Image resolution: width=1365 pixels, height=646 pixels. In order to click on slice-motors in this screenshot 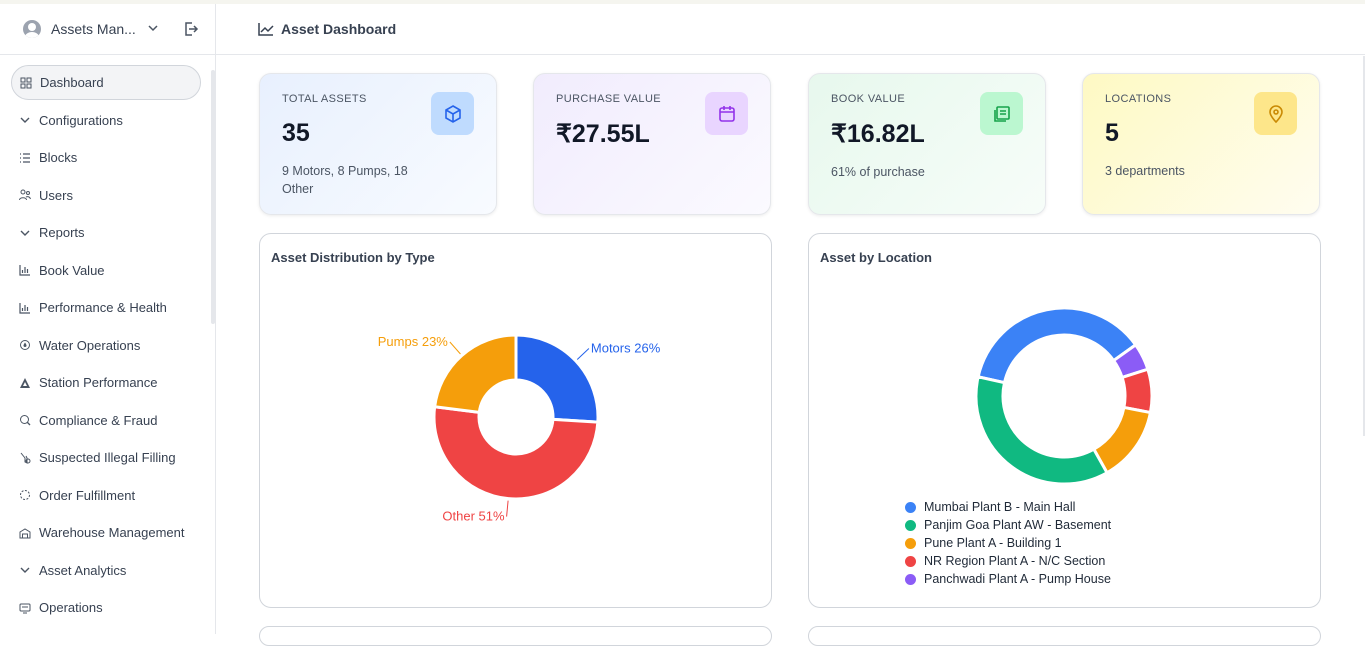, I will do `click(557, 378)`.